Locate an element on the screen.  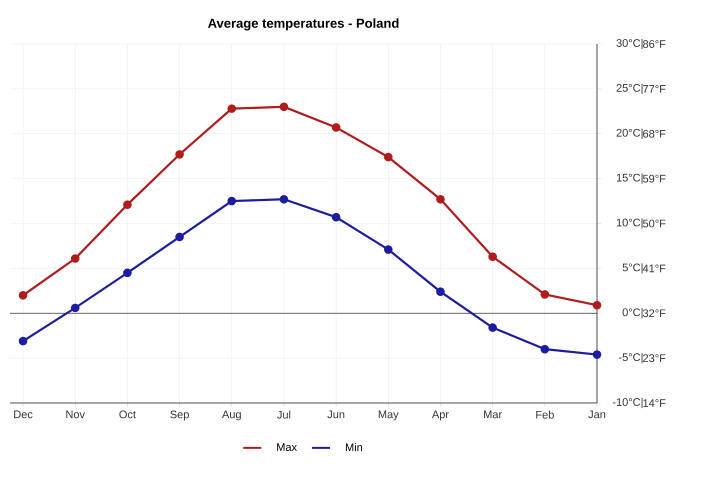
y2-tick-label: 32°F is located at coordinates (654, 313).